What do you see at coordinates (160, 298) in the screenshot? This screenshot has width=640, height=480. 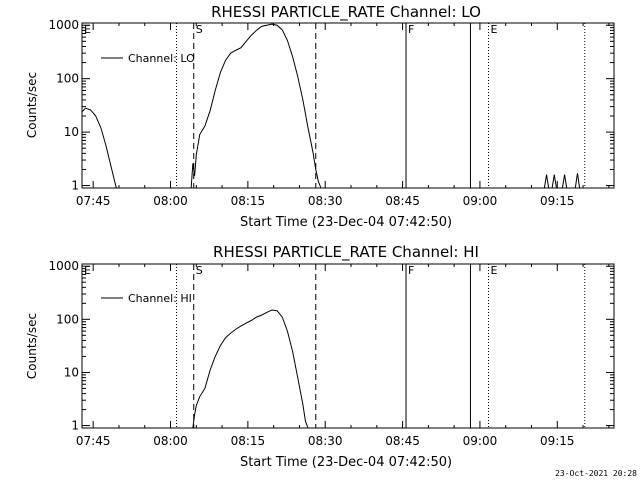 I see `legend-entry: Channel: HI` at bounding box center [160, 298].